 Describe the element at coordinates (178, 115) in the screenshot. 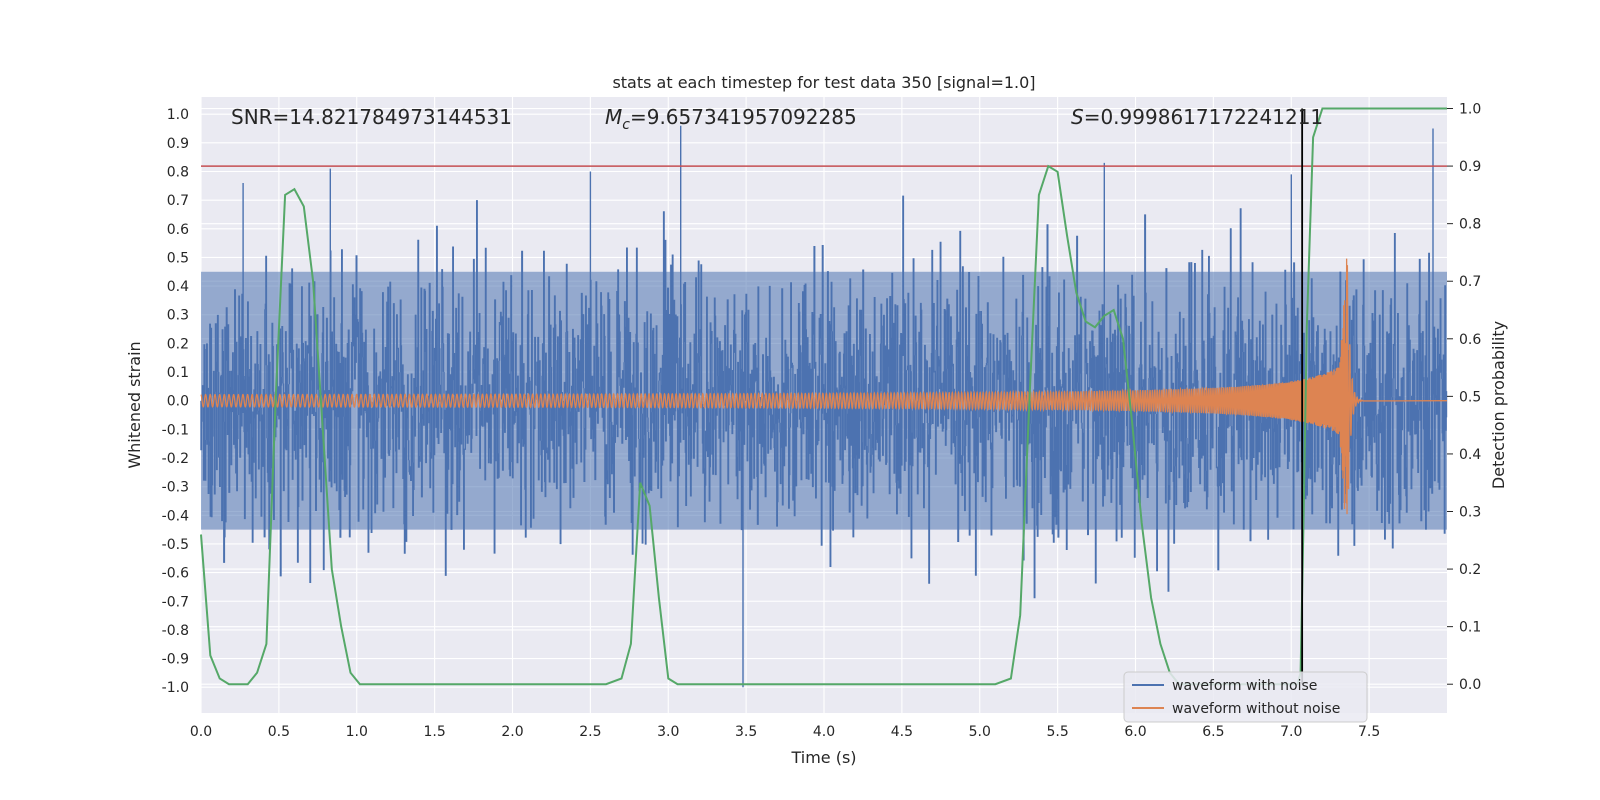

I see `y-left-tick-label: 1.0` at that location.